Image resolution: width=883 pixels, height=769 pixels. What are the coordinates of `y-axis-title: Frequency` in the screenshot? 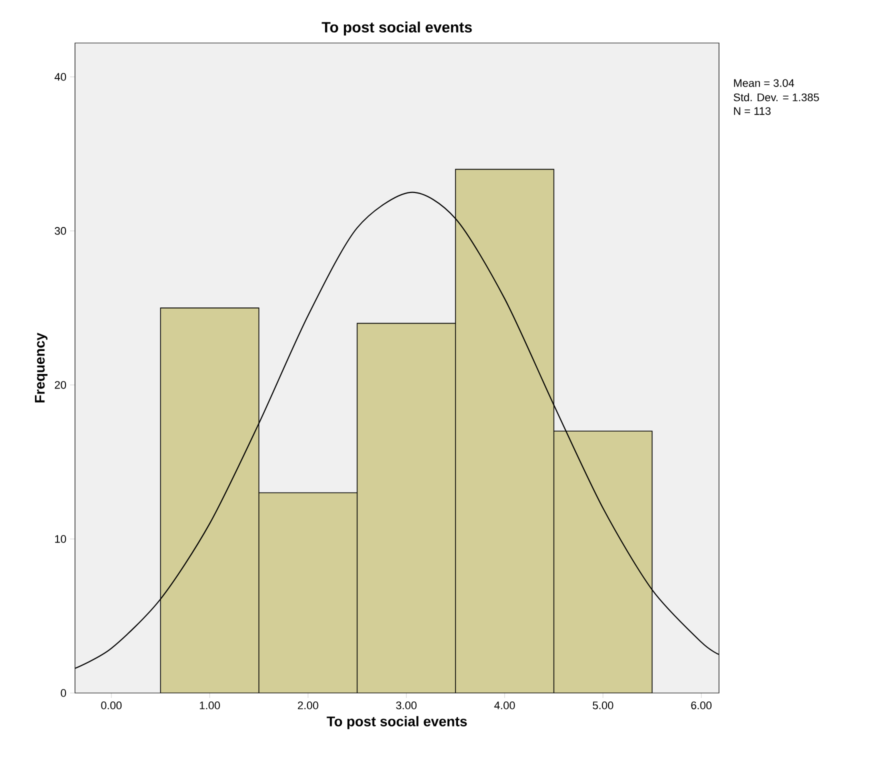 It's located at (41, 367).